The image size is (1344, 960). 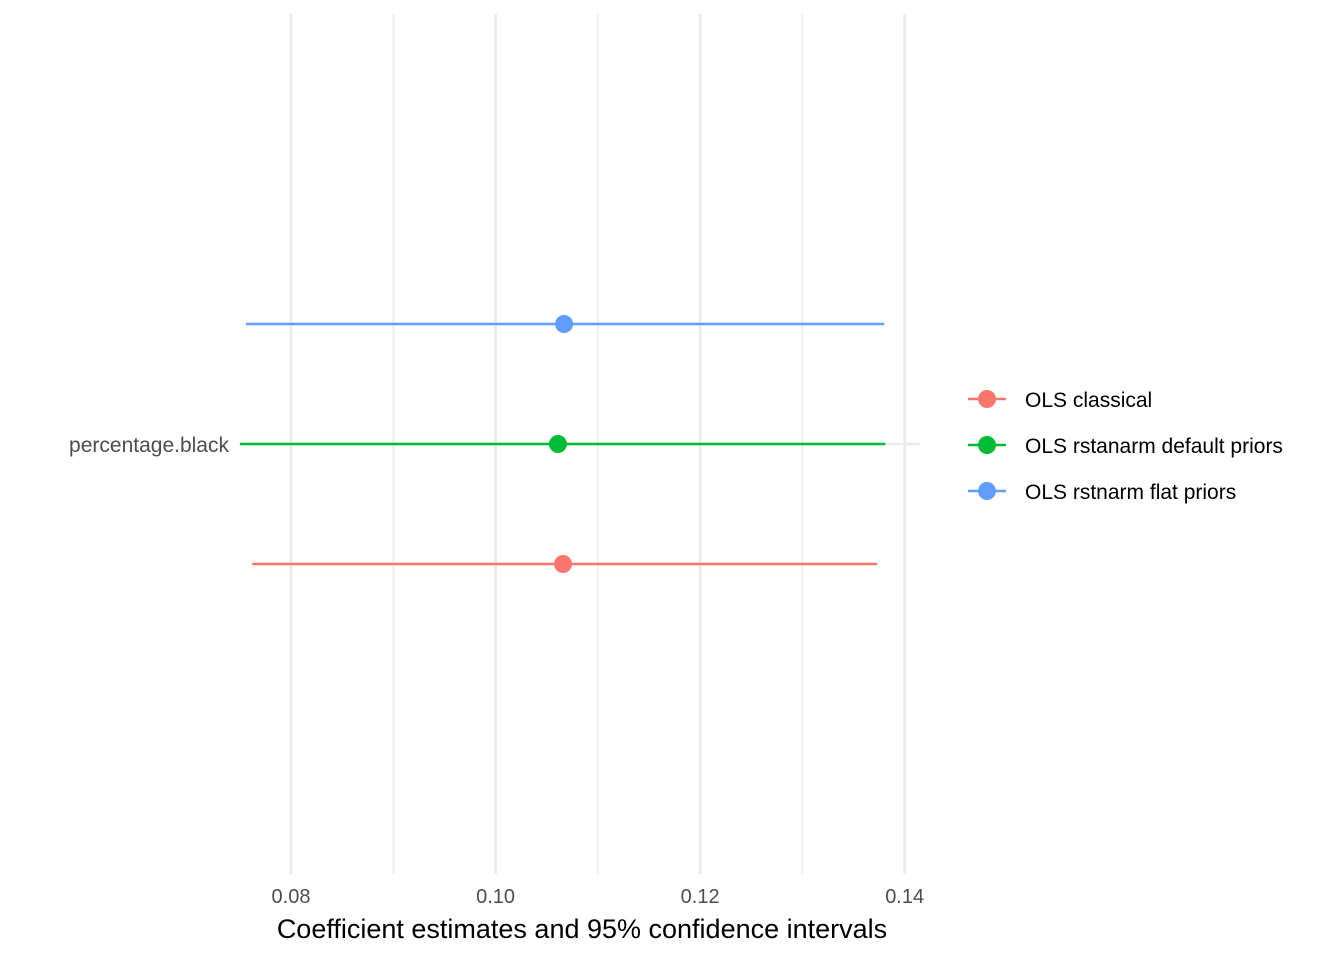 I want to click on legend-item: OLS rstnarm flat priors, so click(x=1102, y=492).